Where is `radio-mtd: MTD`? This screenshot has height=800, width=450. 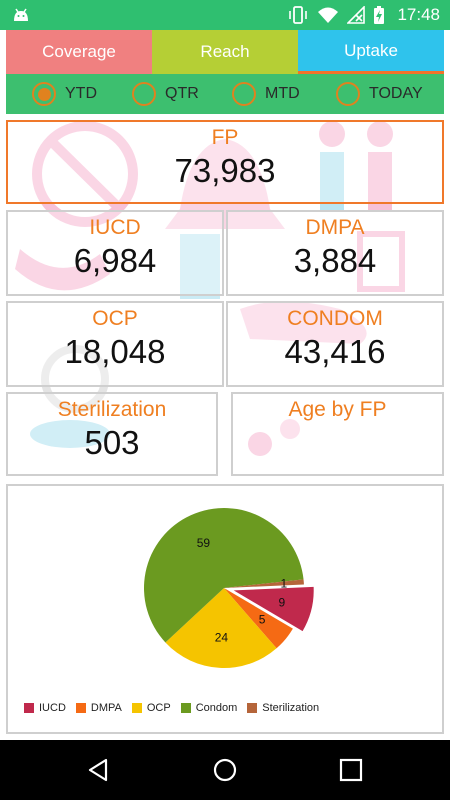 radio-mtd: MTD is located at coordinates (266, 94).